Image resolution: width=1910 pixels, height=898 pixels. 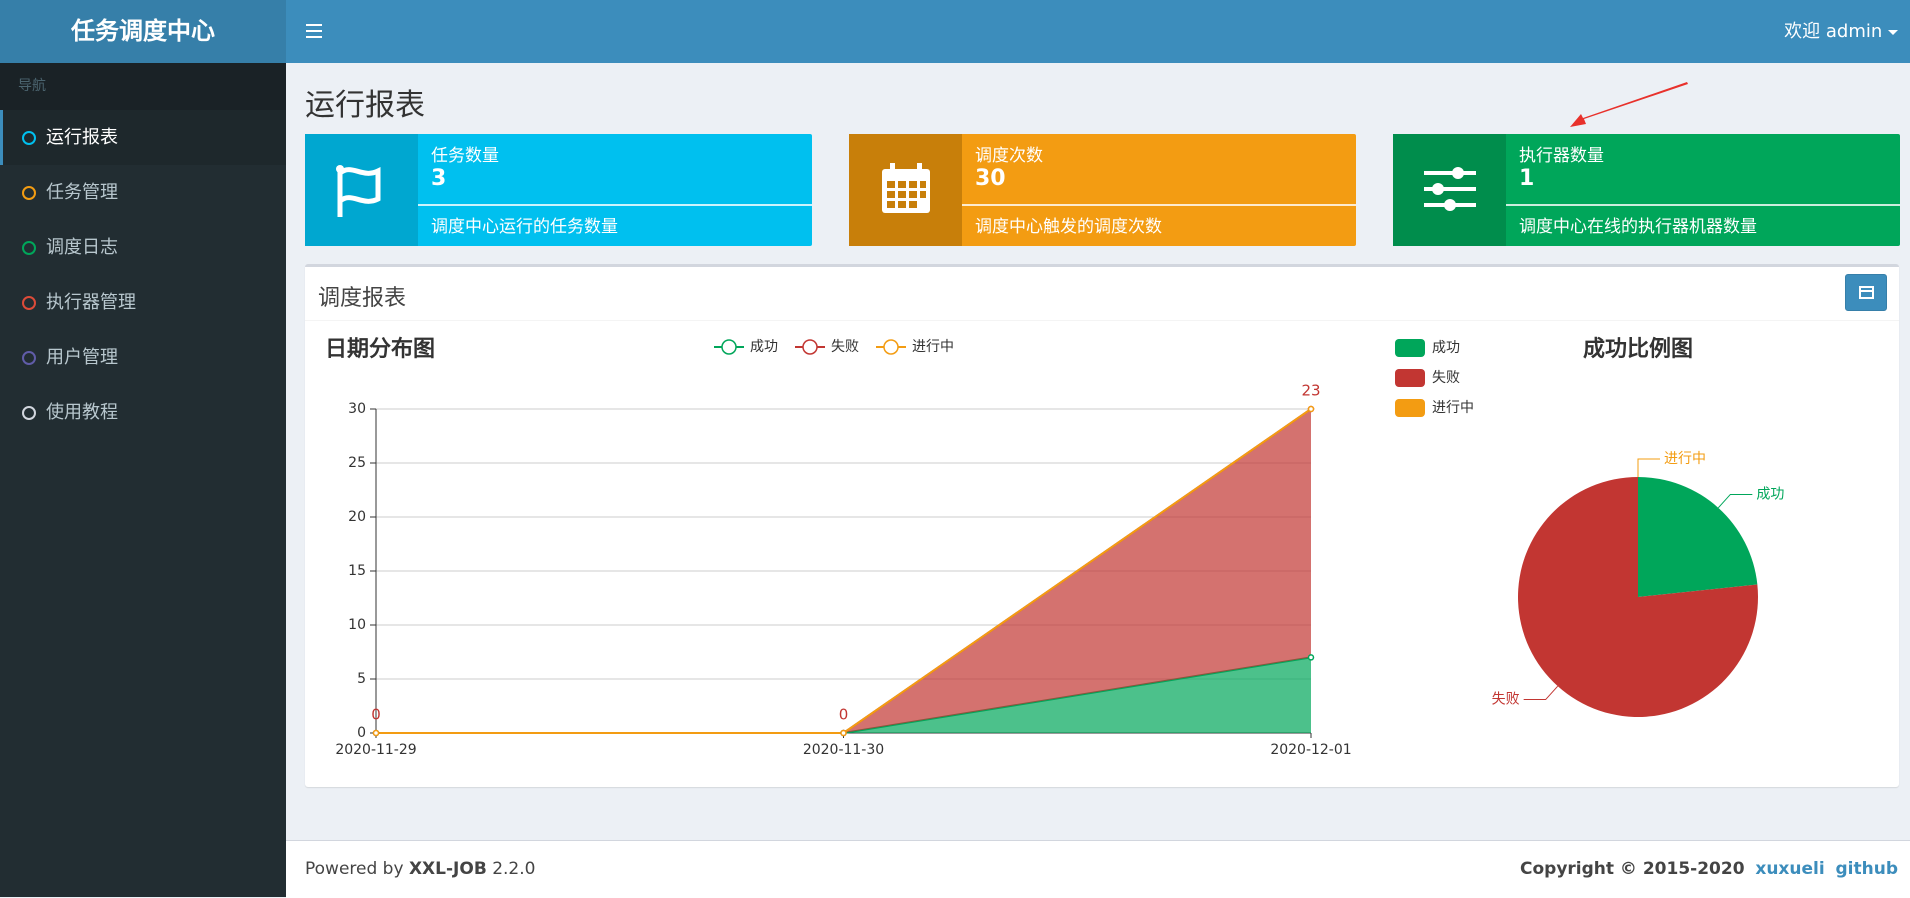 What do you see at coordinates (843, 750) in the screenshot?
I see `x-tick-label: 2020-11-30` at bounding box center [843, 750].